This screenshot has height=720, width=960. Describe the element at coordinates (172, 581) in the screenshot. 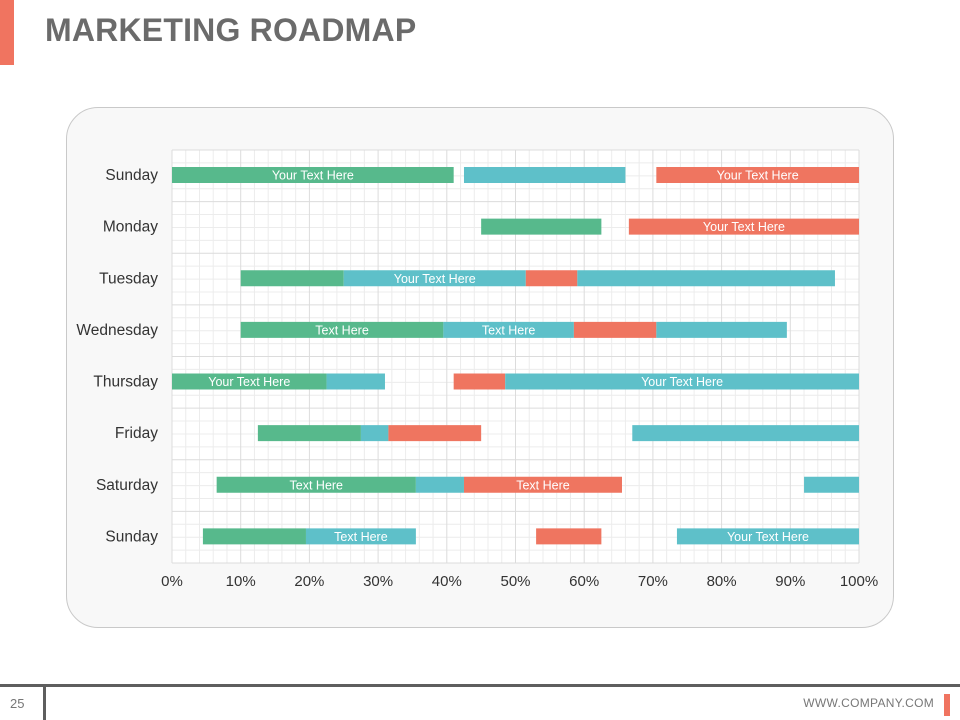

I see `x-tick-label: 0%` at that location.